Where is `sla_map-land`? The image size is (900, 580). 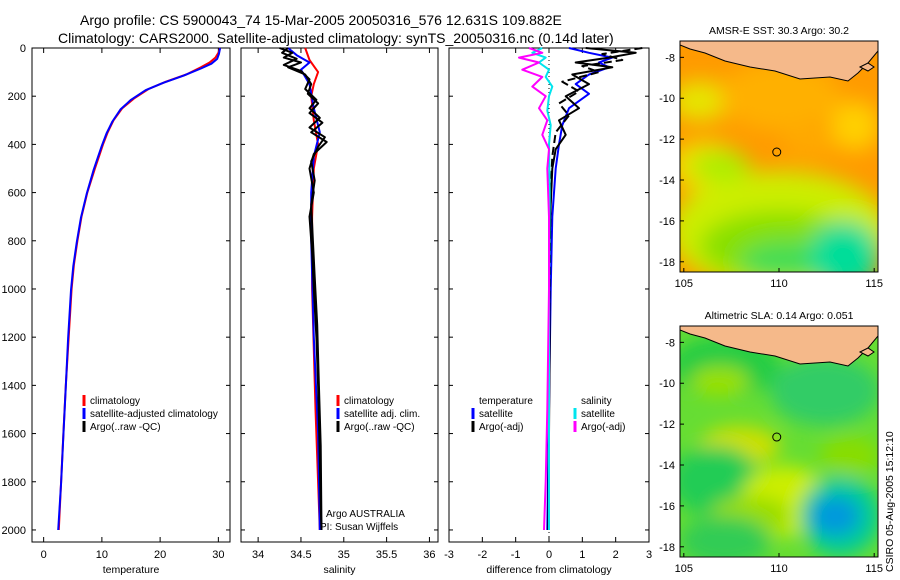 sla_map-land is located at coordinates (779, 346).